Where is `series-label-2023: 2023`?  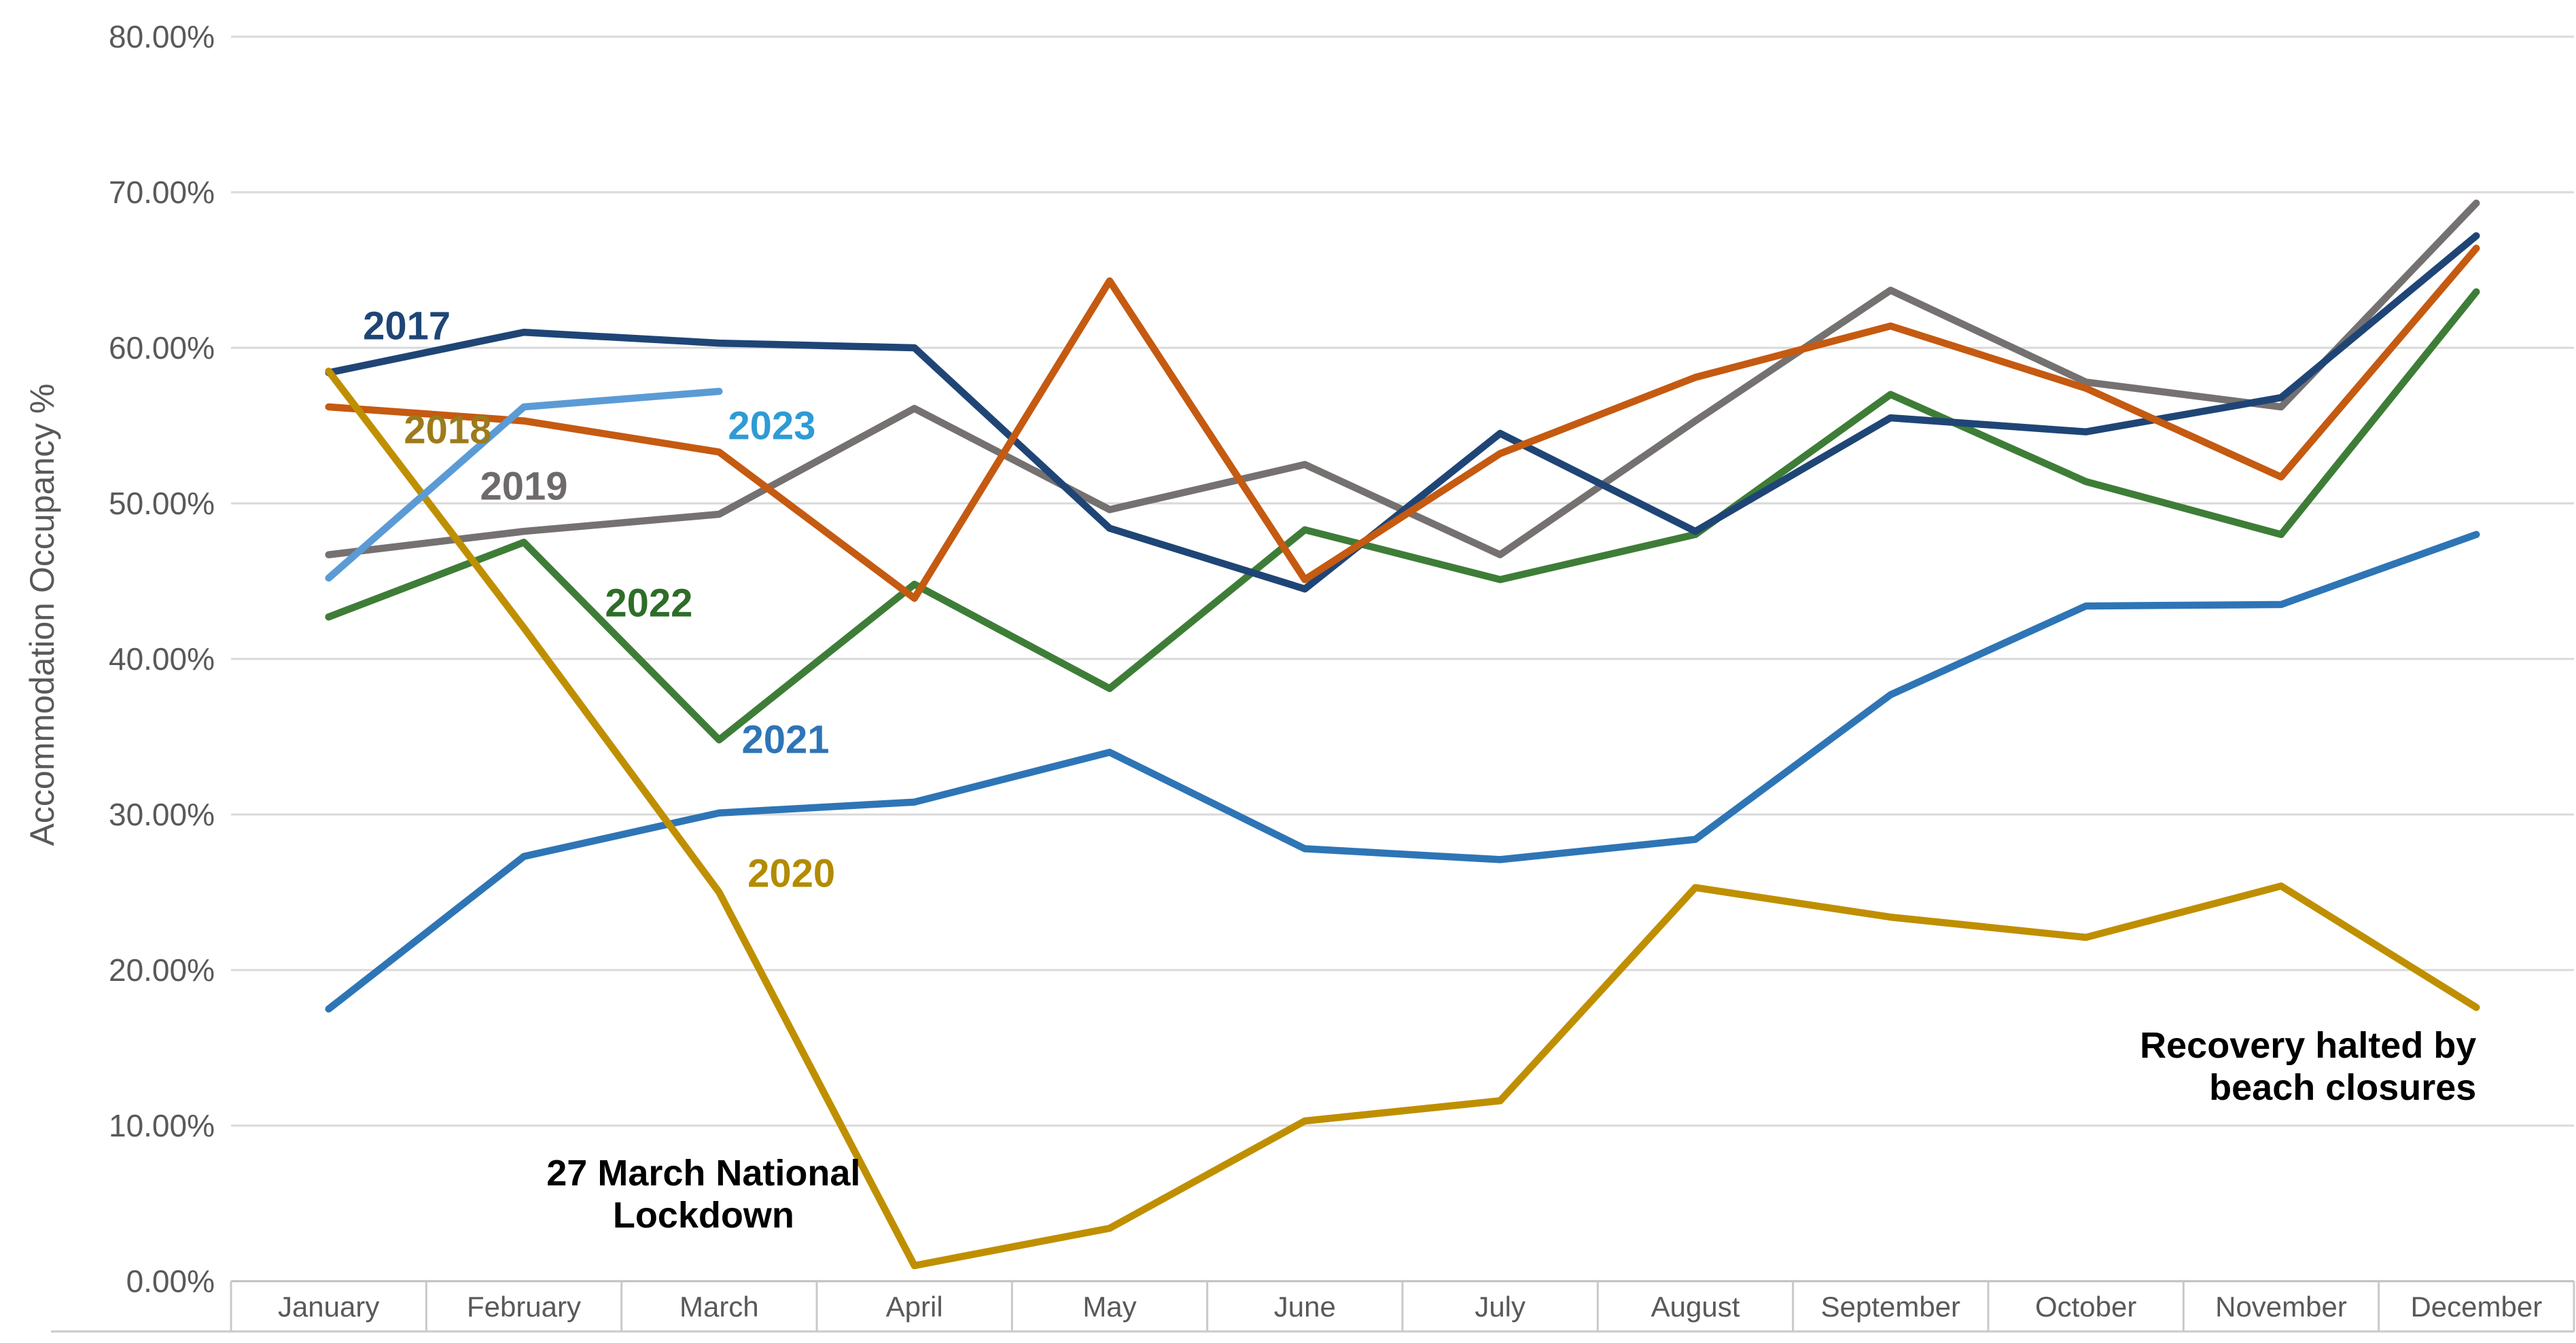
series-label-2023: 2023 is located at coordinates (772, 426).